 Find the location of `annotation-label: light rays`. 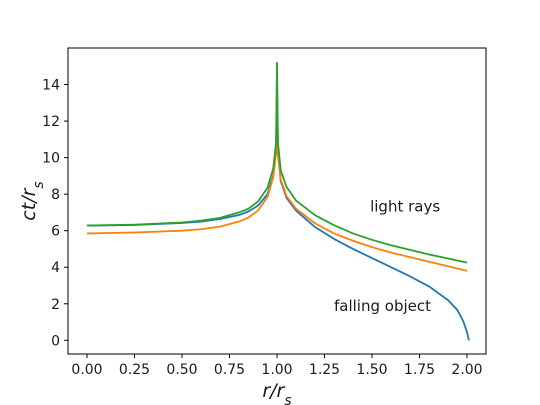

annotation-label: light rays is located at coordinates (405, 207).